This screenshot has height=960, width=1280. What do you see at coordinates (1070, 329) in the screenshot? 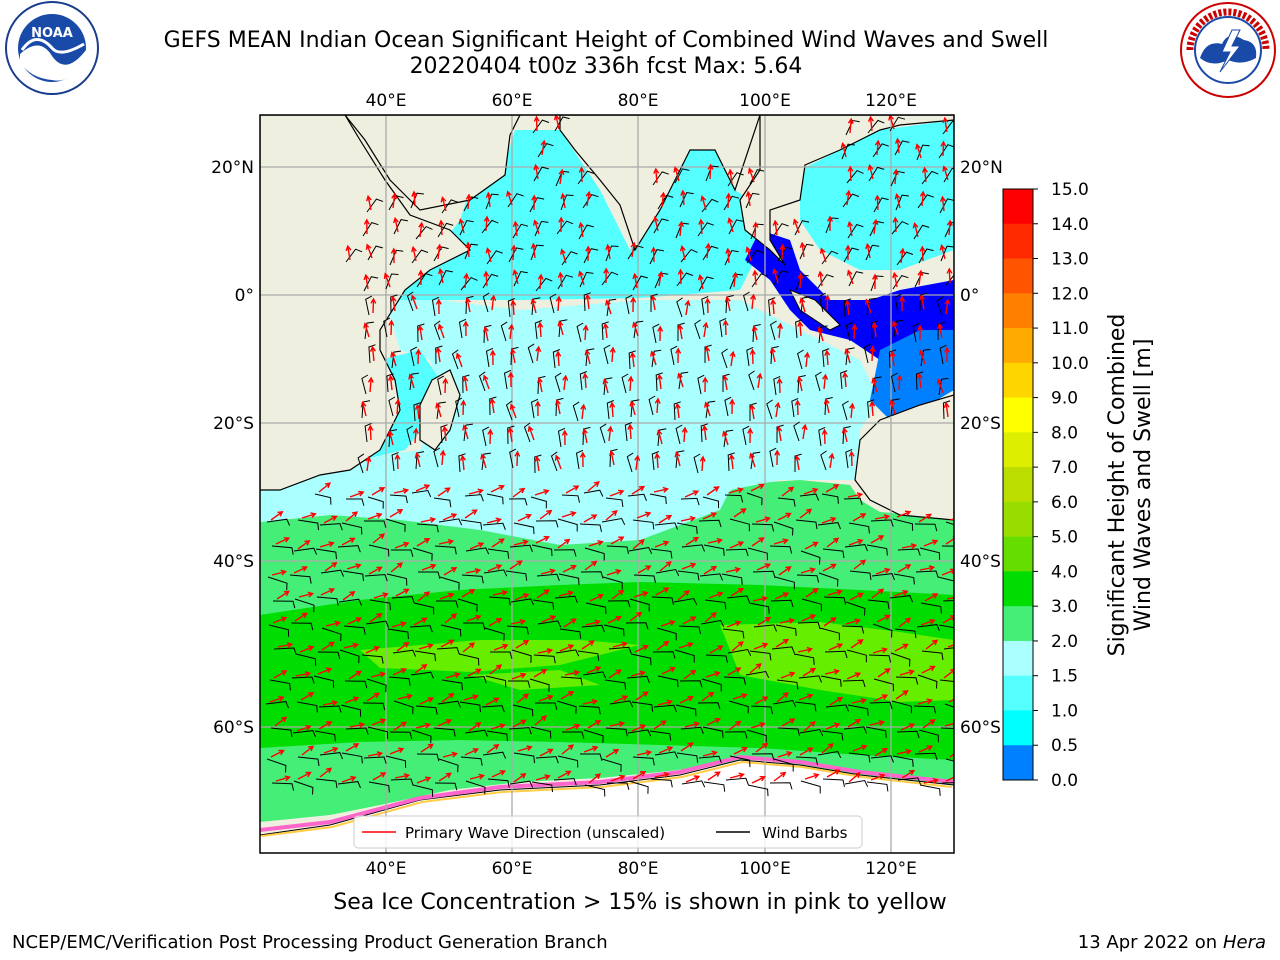
I see `colorbar-tick-label: 11.0` at bounding box center [1070, 329].